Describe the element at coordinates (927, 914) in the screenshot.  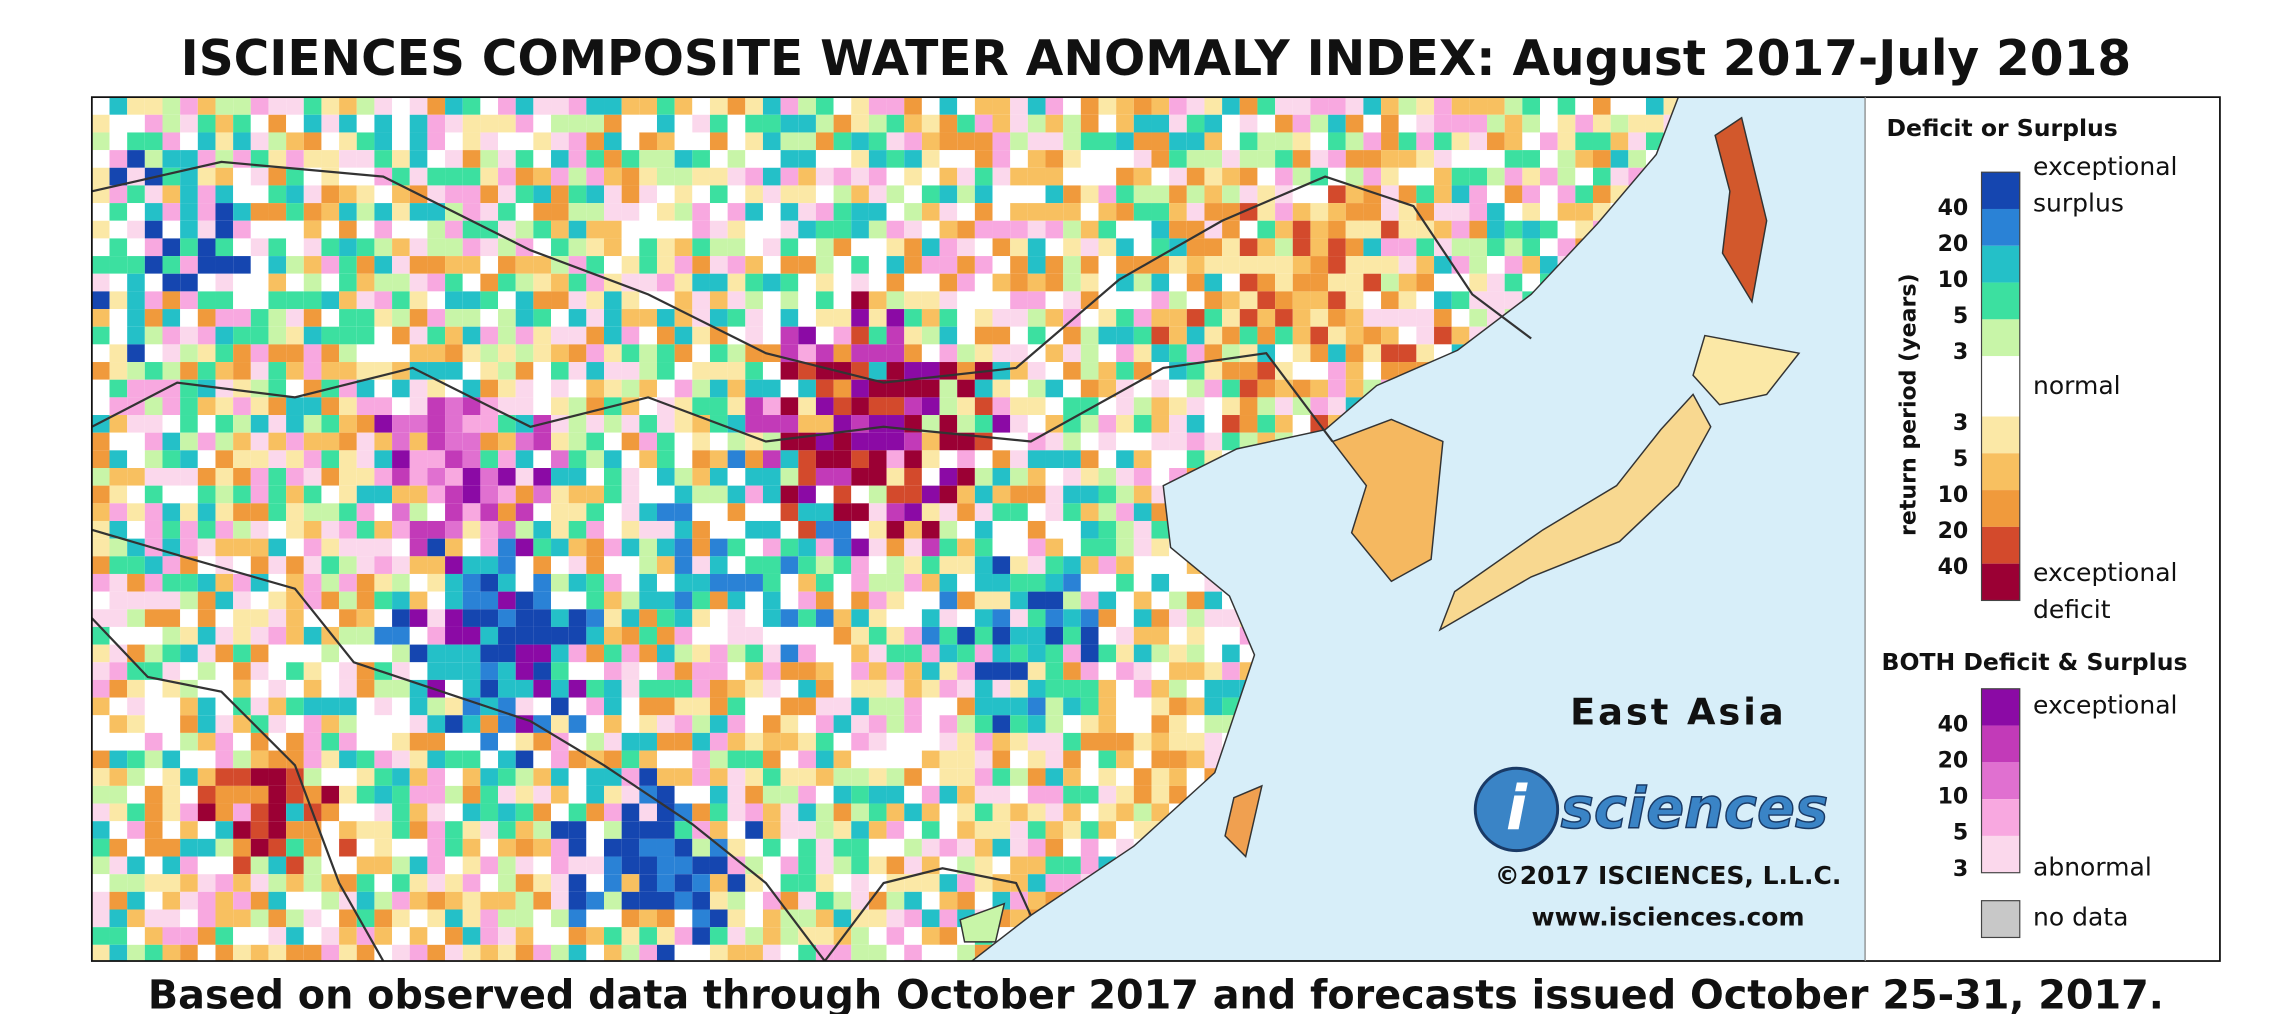
I see `border` at that location.